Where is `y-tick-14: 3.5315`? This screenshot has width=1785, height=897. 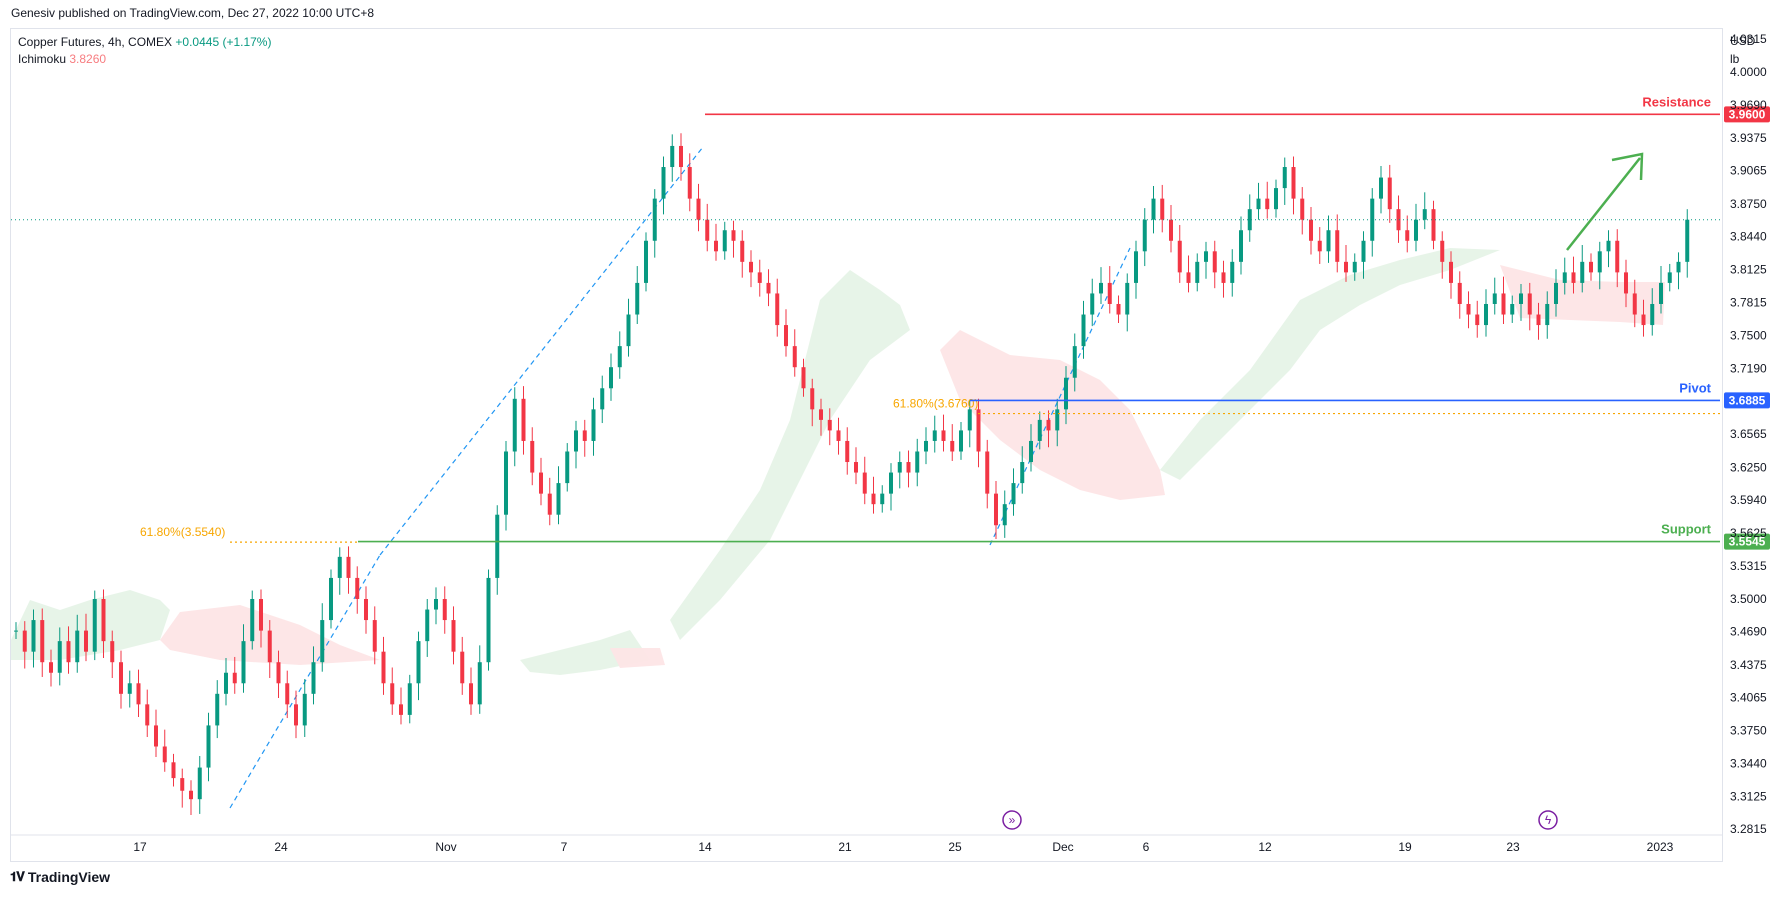 y-tick-14: 3.5315 is located at coordinates (1748, 566).